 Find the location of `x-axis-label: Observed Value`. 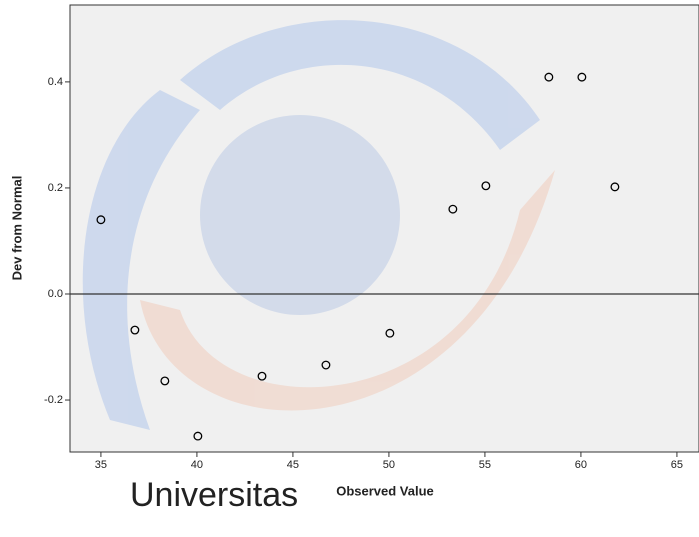

x-axis-label: Observed Value is located at coordinates (385, 490).